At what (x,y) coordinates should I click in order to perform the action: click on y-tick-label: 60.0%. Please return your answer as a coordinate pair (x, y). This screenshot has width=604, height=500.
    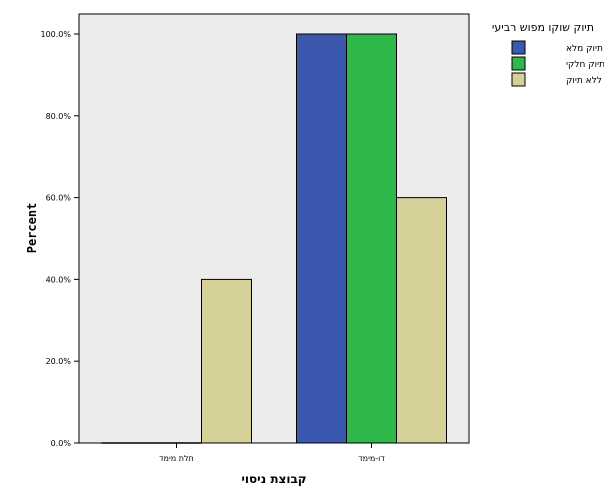
    Looking at the image, I should click on (59, 198).